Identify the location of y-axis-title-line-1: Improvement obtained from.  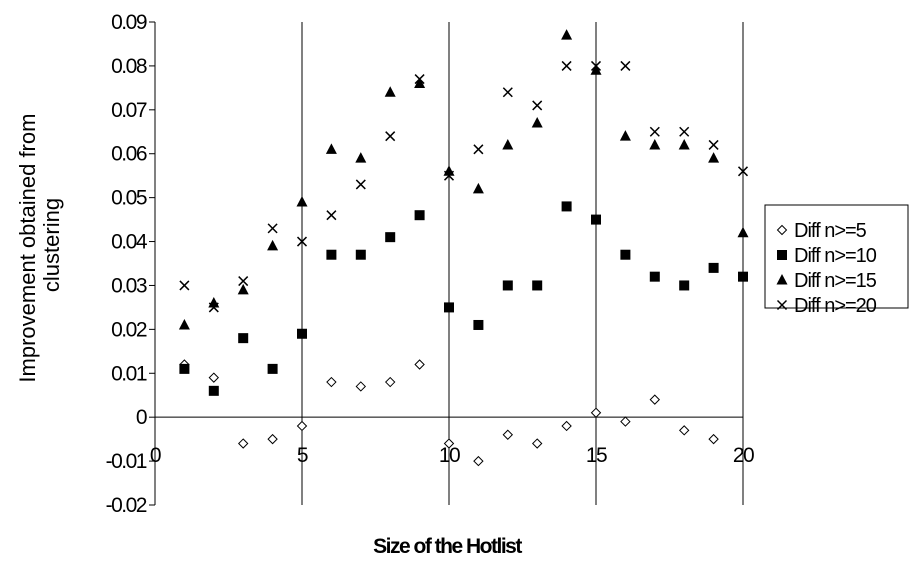
(27, 248).